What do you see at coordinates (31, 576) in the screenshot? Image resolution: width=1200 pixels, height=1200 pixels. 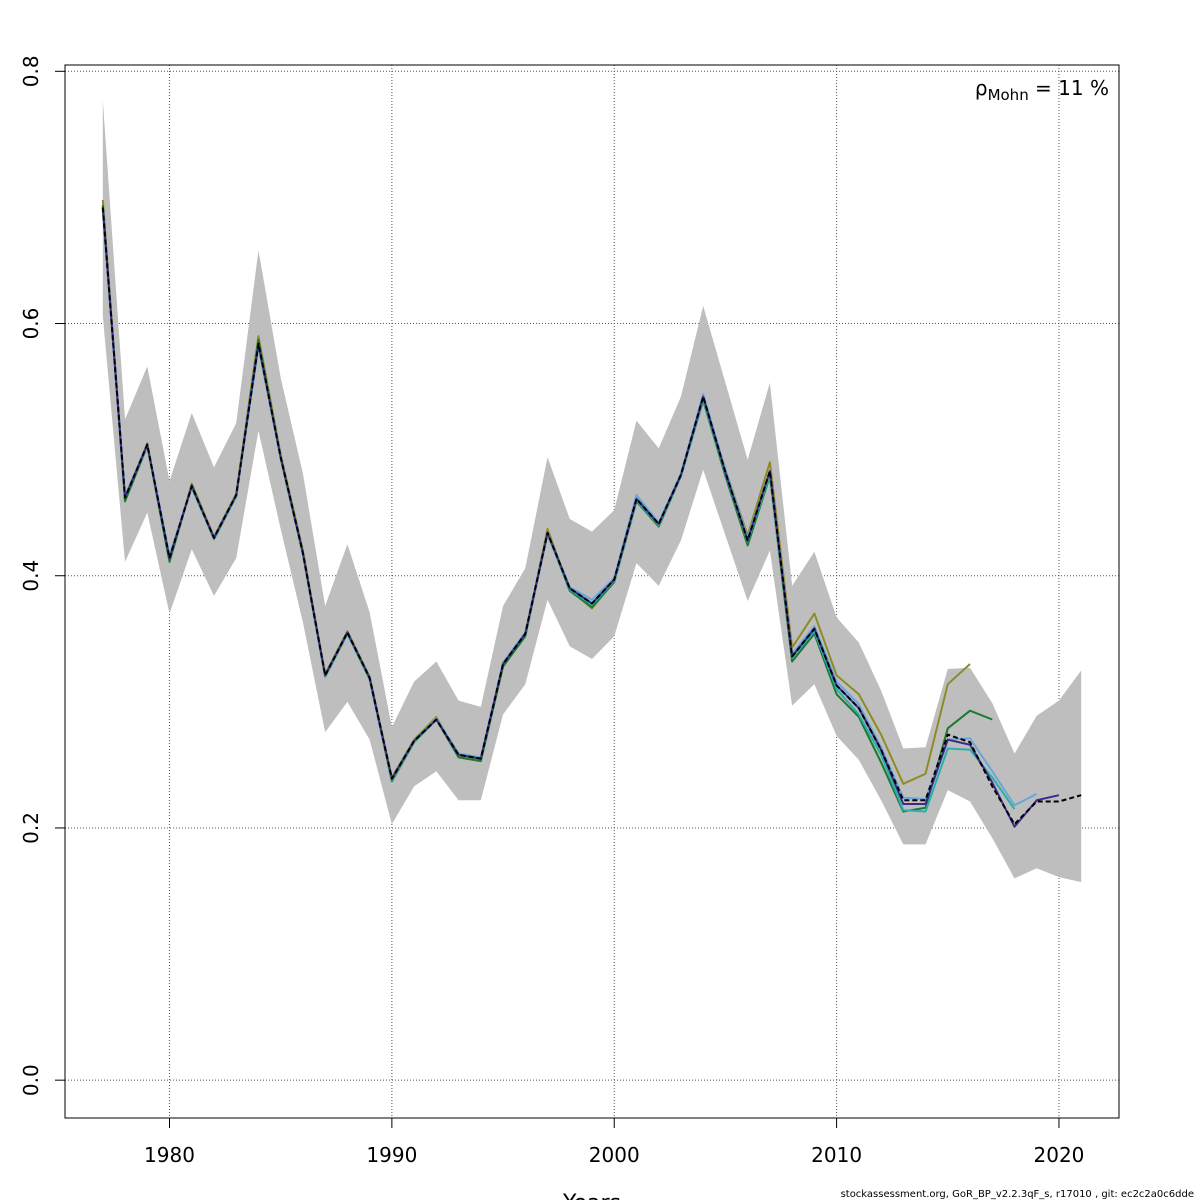 I see `y-tick-label: 0.4` at bounding box center [31, 576].